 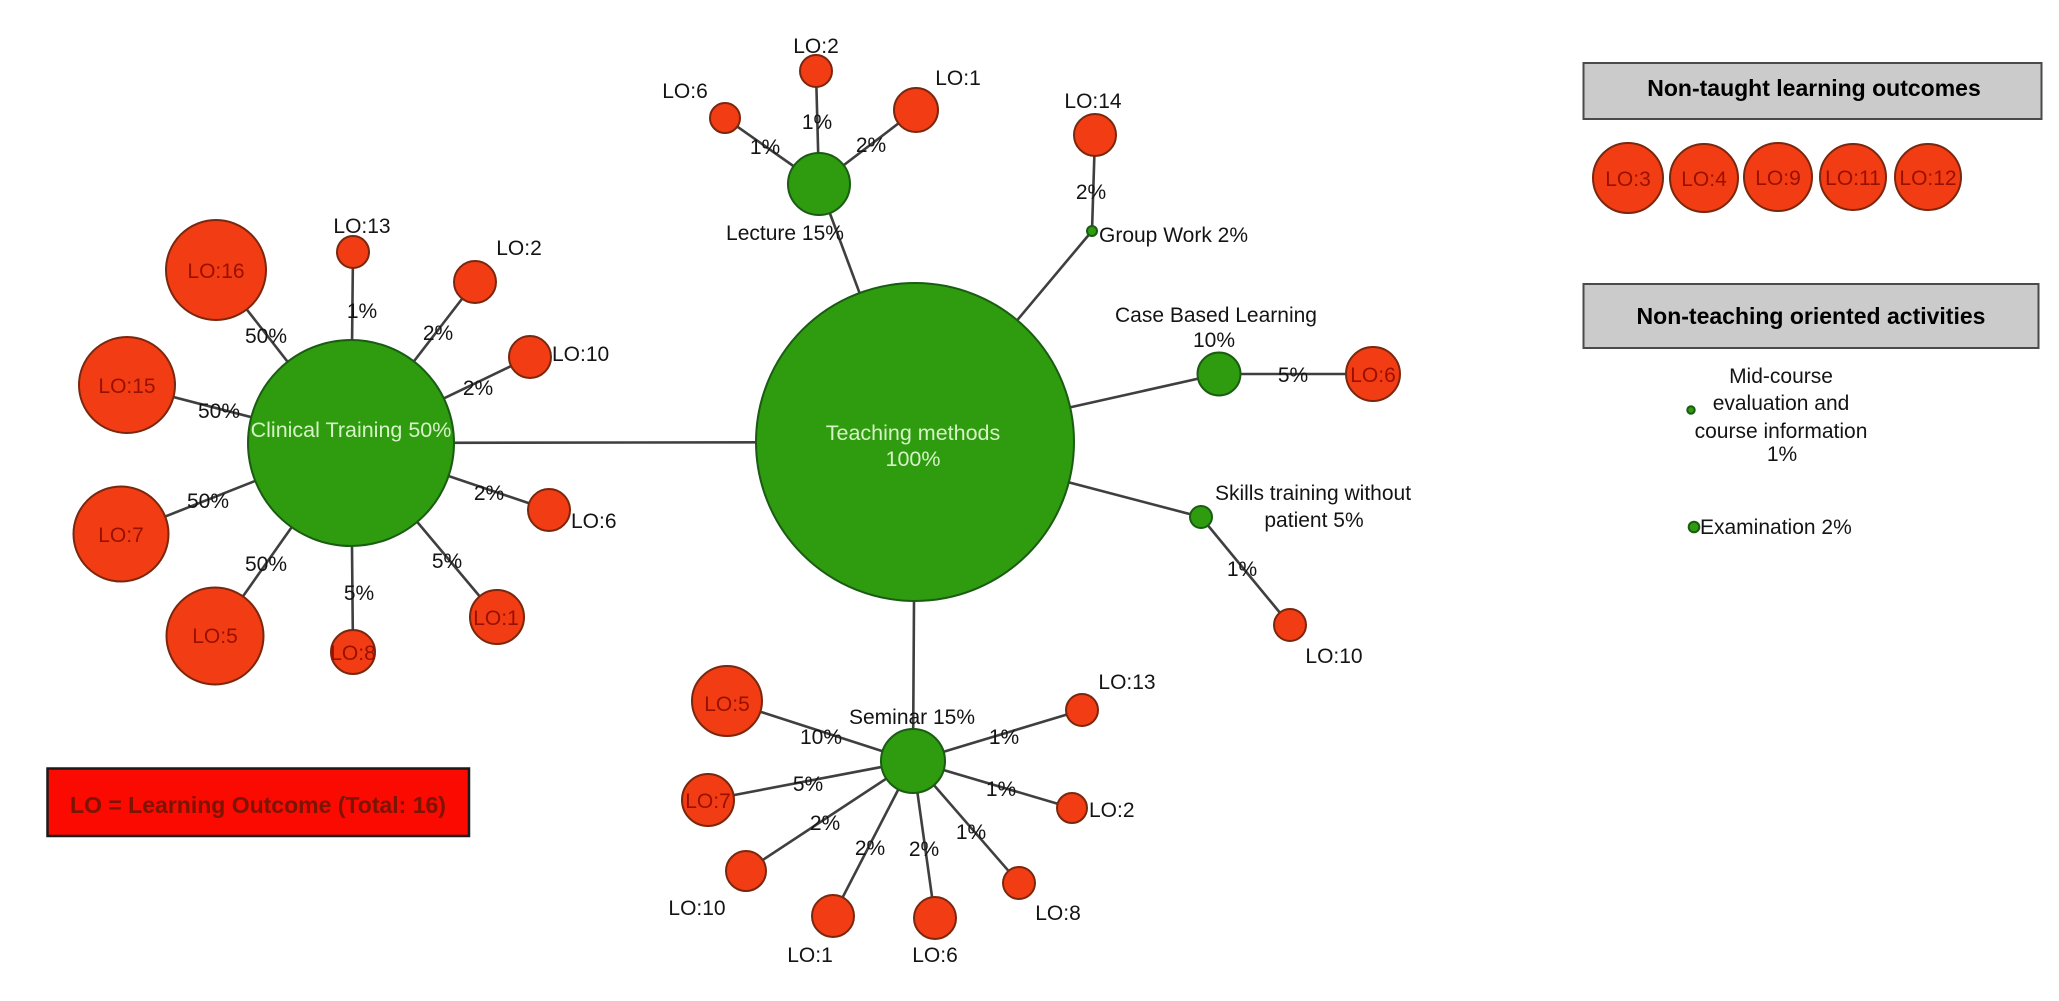 I want to click on svg-text:Non-teaching oriented activiti: Non-teaching oriented activities, so click(x=1811, y=316).